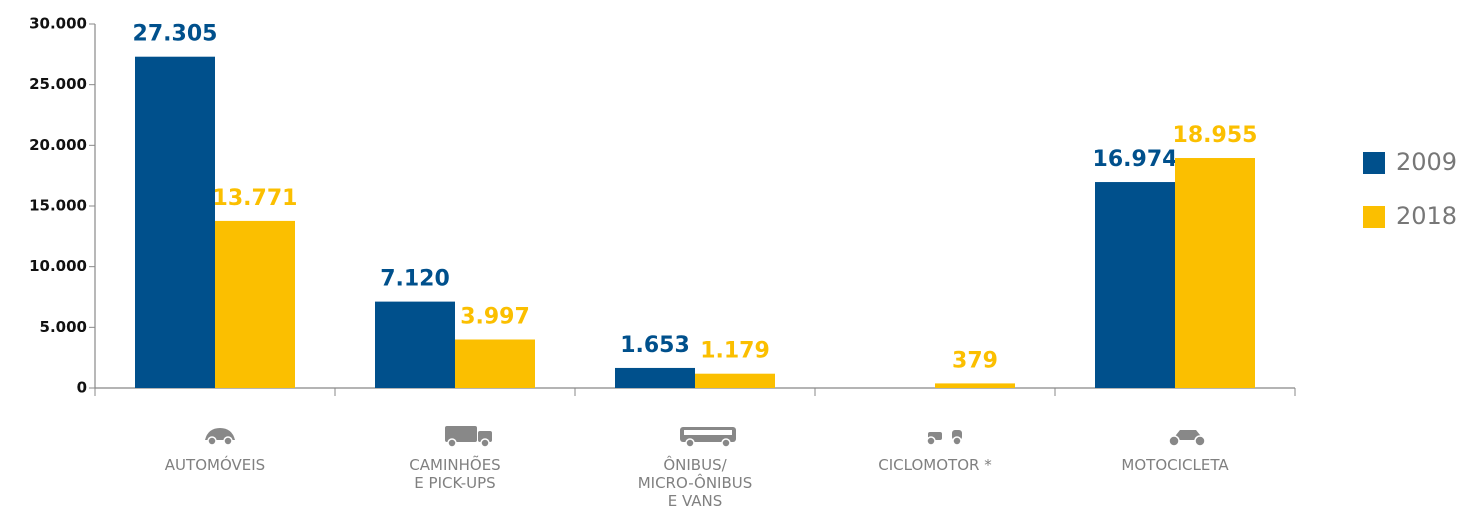 The width and height of the screenshot is (1480, 520). What do you see at coordinates (255, 198) in the screenshot?
I see `value-label: 13.771` at bounding box center [255, 198].